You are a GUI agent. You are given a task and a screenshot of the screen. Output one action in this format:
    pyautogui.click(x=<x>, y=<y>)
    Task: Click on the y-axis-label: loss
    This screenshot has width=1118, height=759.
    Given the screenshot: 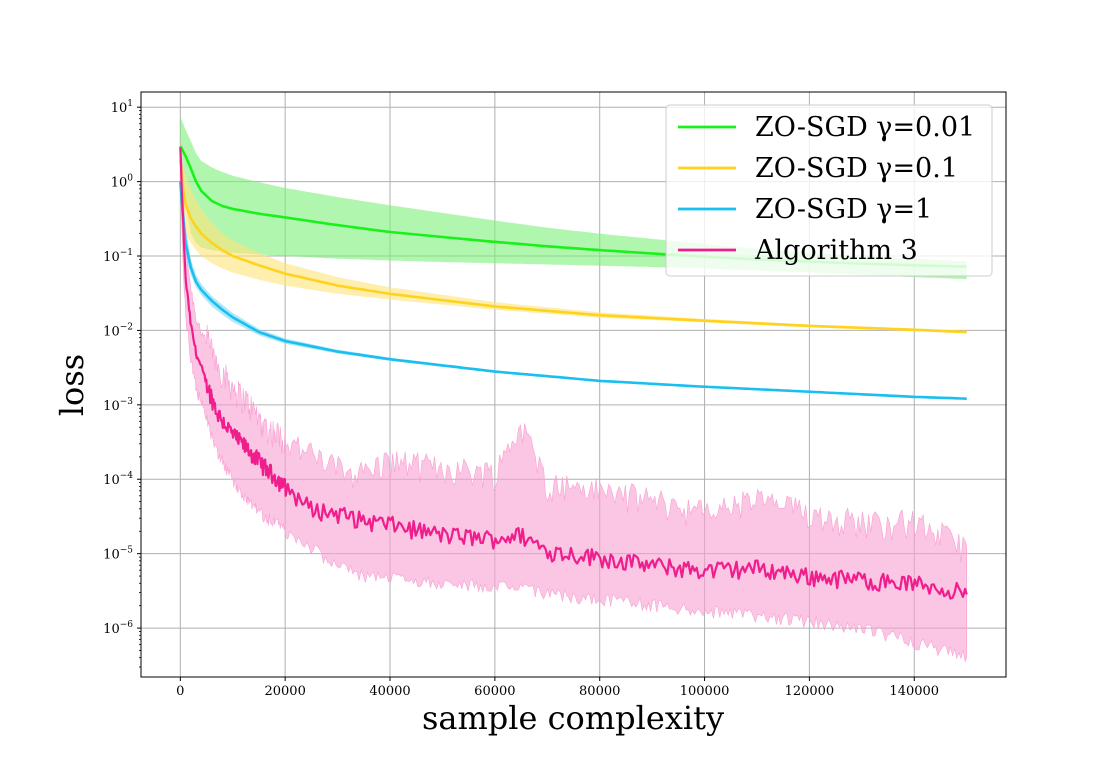 What is the action you would take?
    pyautogui.click(x=72, y=385)
    